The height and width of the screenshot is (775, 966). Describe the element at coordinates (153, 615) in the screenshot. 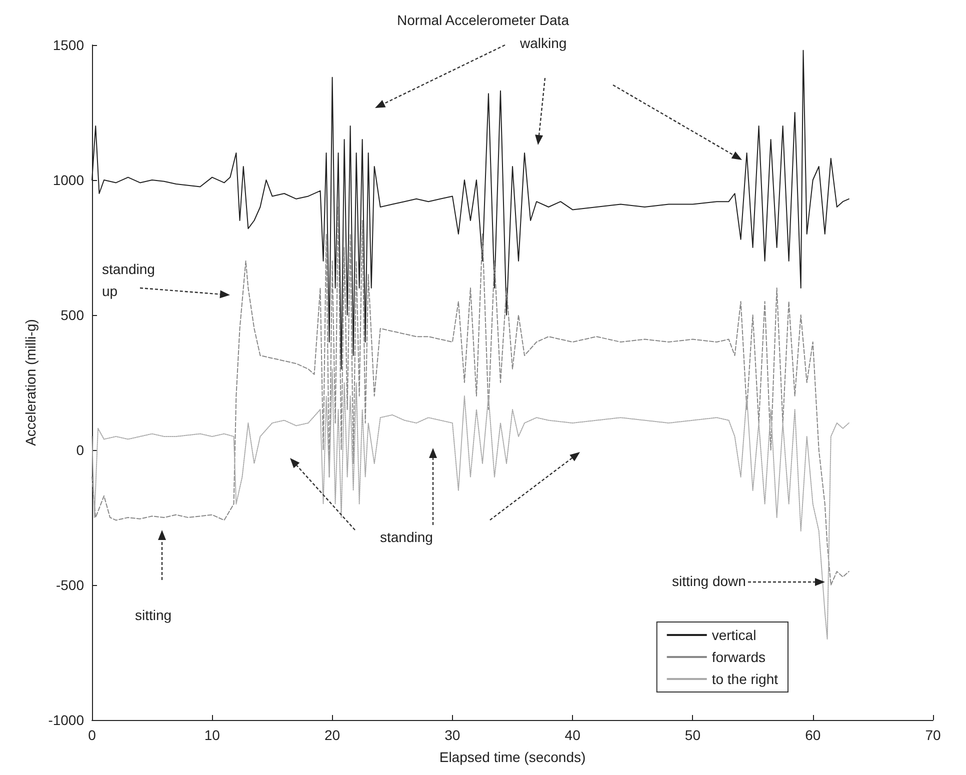

I see `annotation: sitting` at that location.